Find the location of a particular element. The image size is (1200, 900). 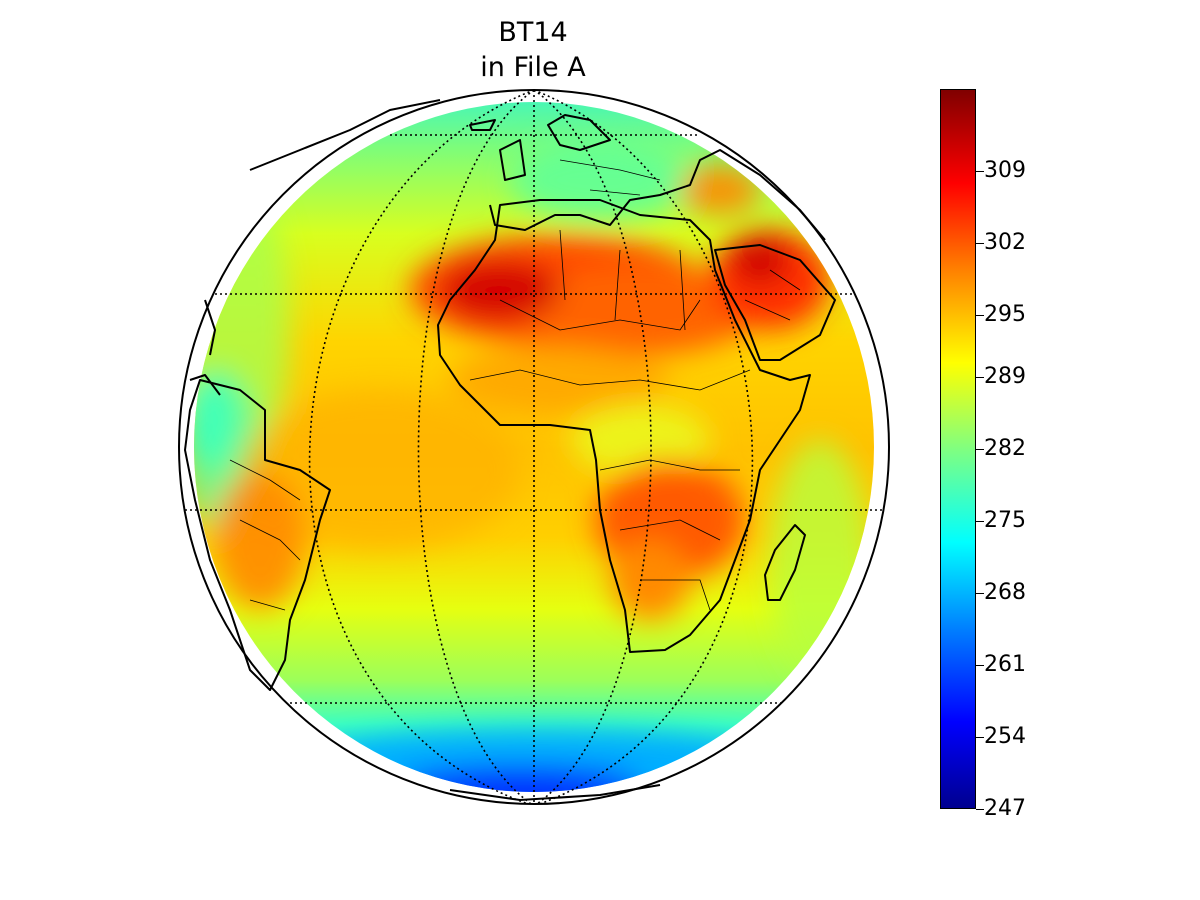

colorbar-tick-label: 275 is located at coordinates (1005, 520).